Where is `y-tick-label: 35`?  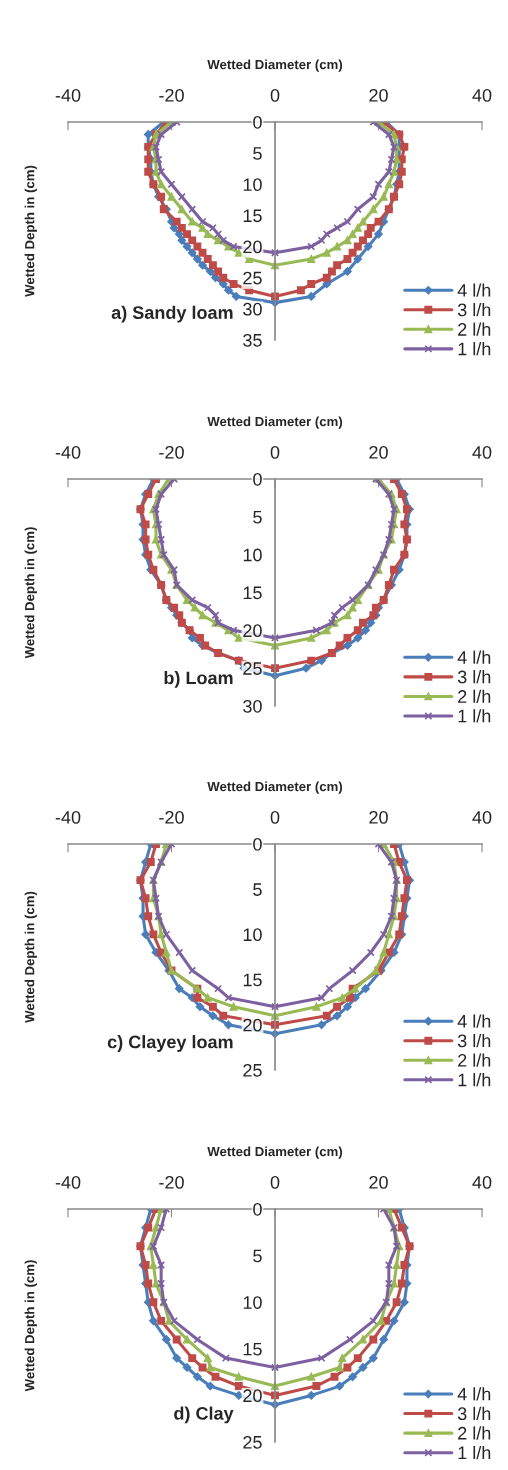 y-tick-label: 35 is located at coordinates (252, 340).